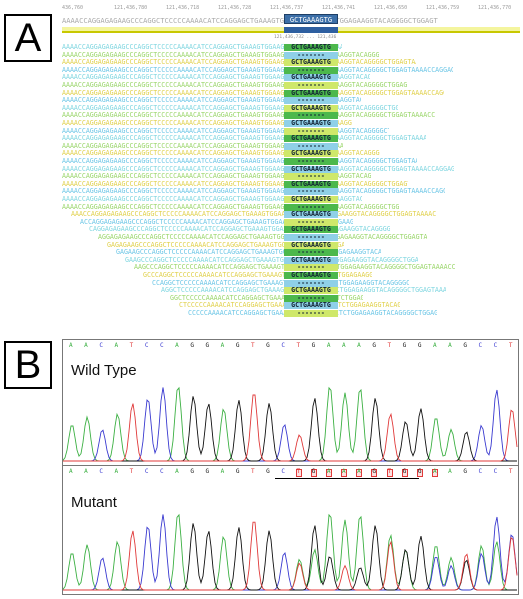  Describe the element at coordinates (287, 8) in the screenshot. I see `ruler-tick: 121,436,737` at that location.